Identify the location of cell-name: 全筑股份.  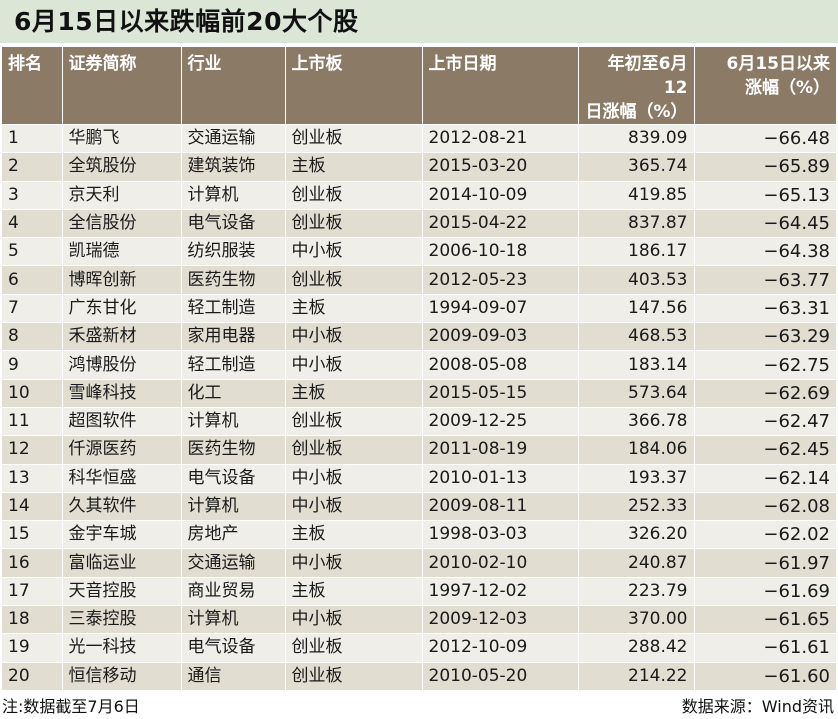
(122, 167).